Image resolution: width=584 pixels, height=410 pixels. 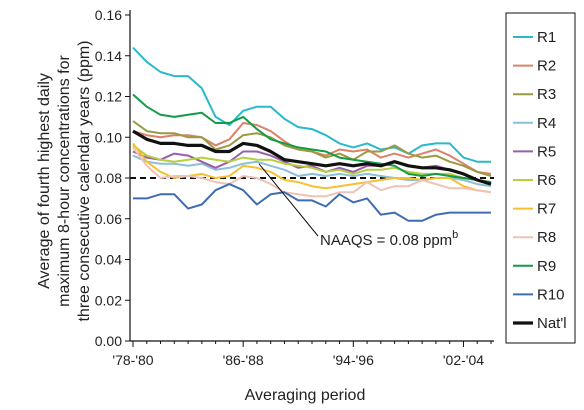 I want to click on series-line-r3, so click(x=312, y=148).